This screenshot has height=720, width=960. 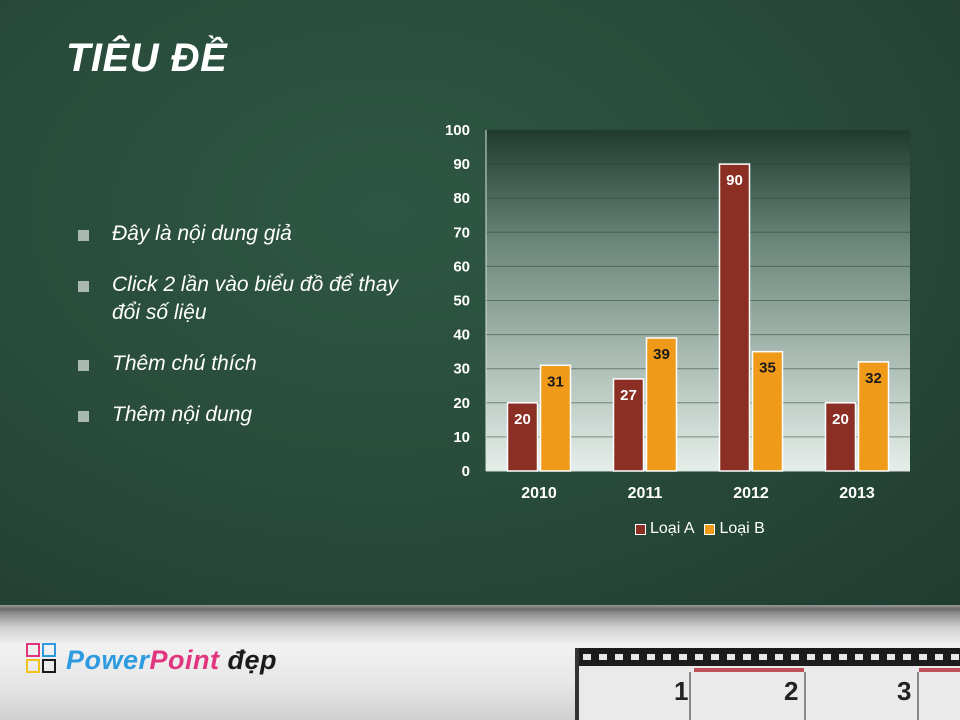 I want to click on ruler-number: 2, so click(x=791, y=691).